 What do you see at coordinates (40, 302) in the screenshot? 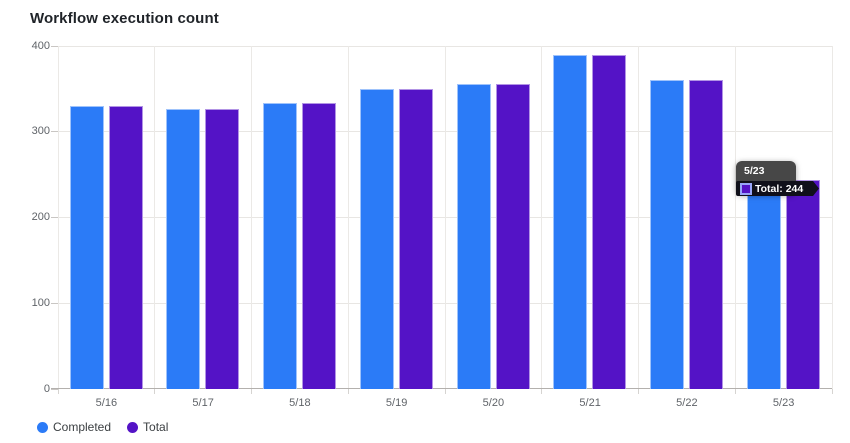
I see `y-axis-label: 100` at bounding box center [40, 302].